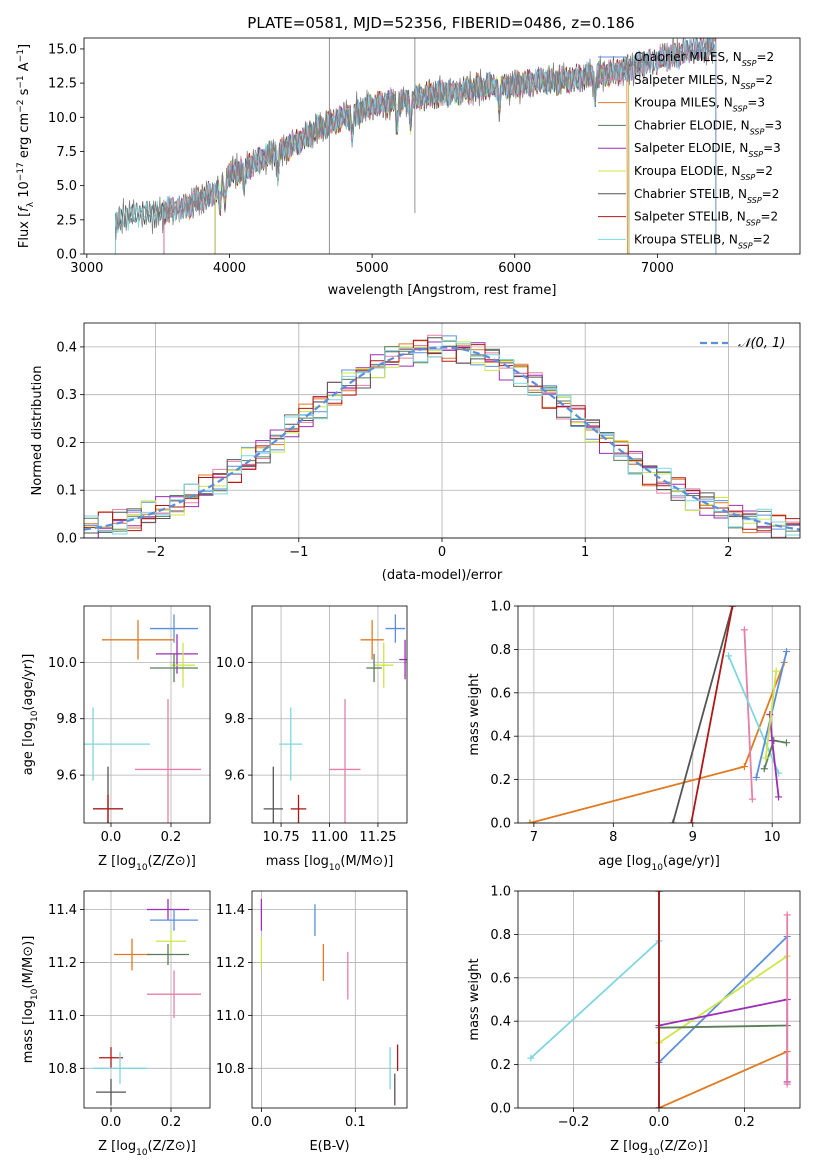 The image size is (819, 1170). I want to click on y-tick-label: 5.0, so click(66, 186).